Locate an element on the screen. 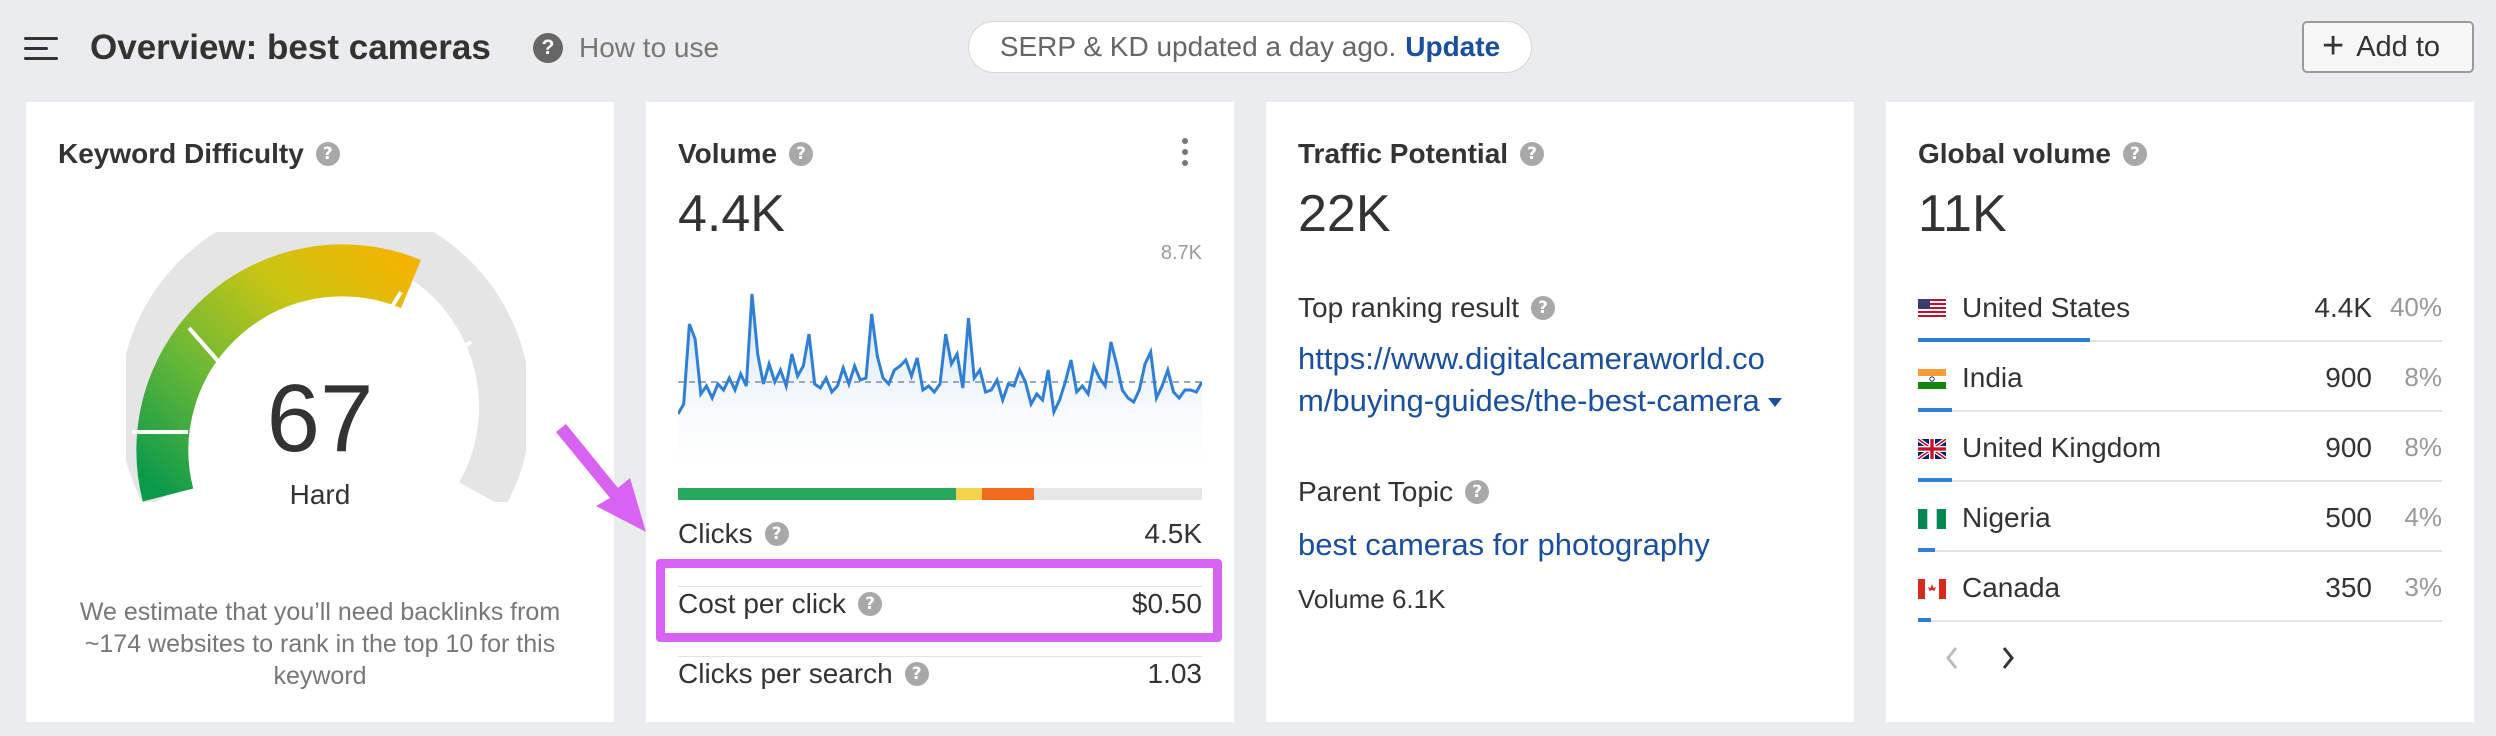  country-percent: 4% is located at coordinates (2423, 517).